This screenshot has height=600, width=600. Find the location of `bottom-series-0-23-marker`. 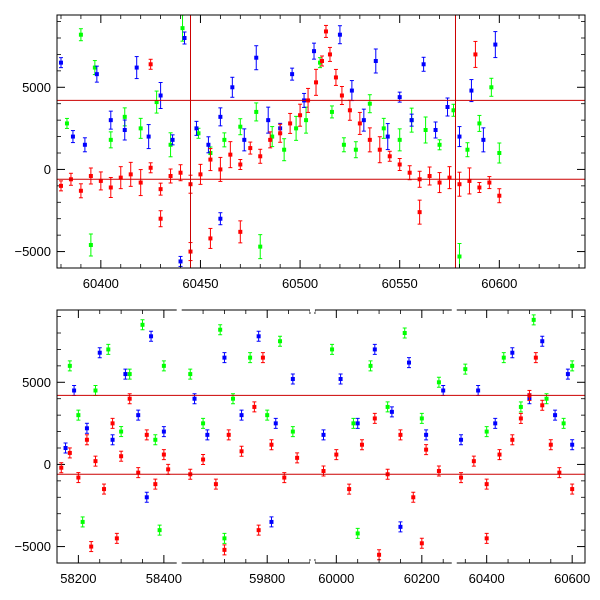

bottom-series-0-23-marker is located at coordinates (387, 406).